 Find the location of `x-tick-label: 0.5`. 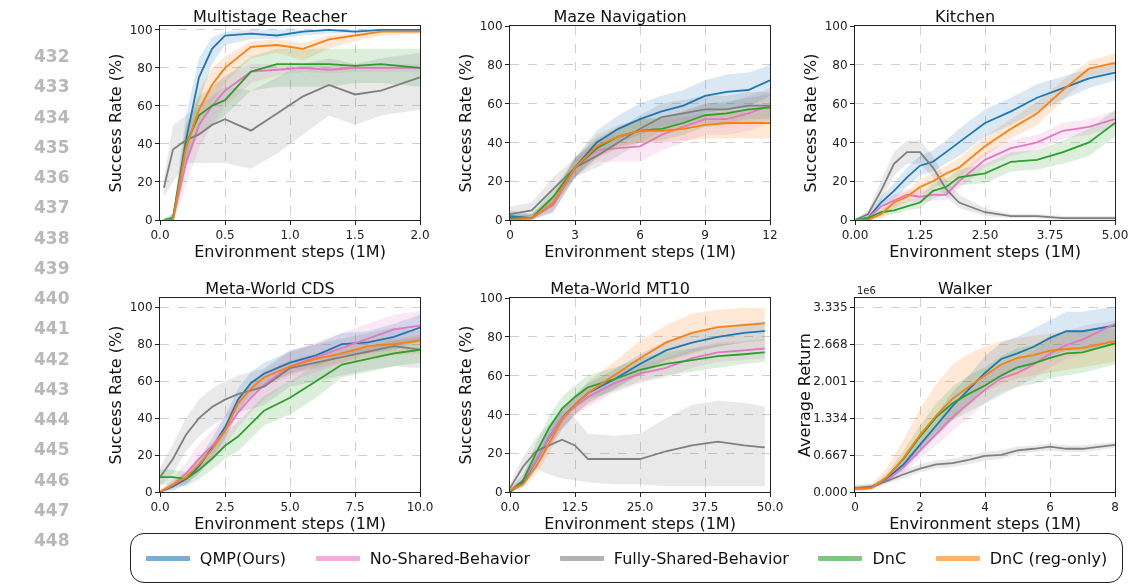

x-tick-label: 0.5 is located at coordinates (225, 235).